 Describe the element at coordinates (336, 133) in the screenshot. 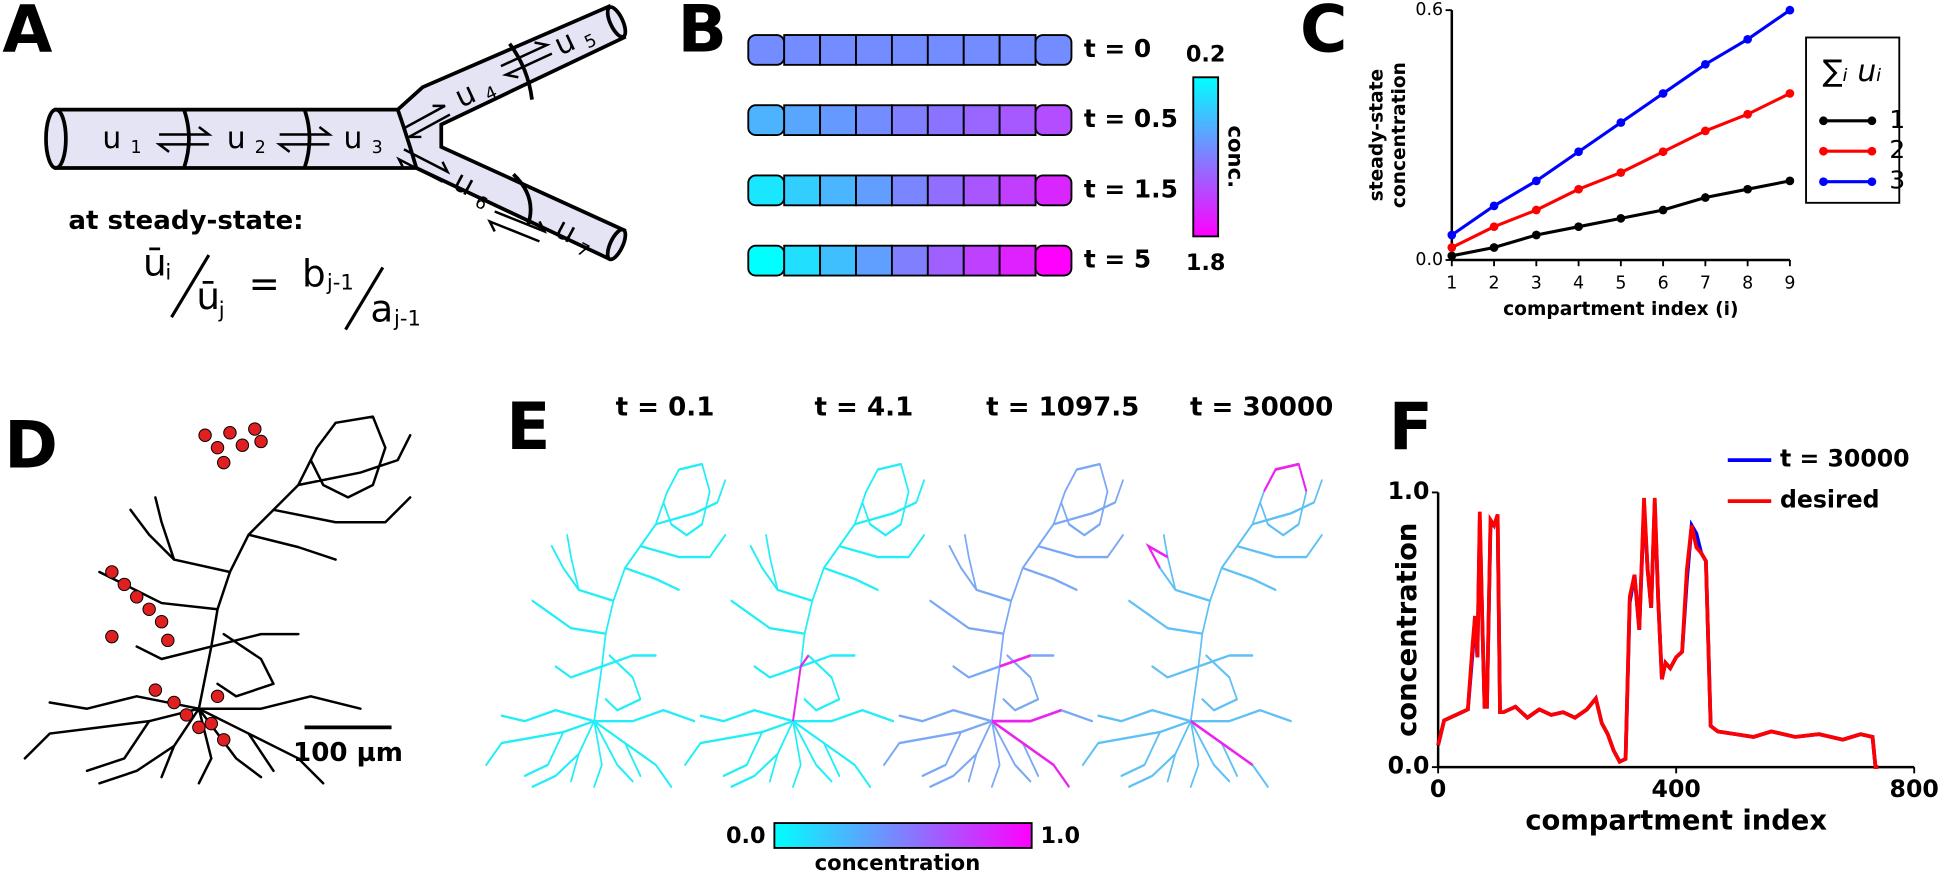

I see `tube-diagram` at that location.